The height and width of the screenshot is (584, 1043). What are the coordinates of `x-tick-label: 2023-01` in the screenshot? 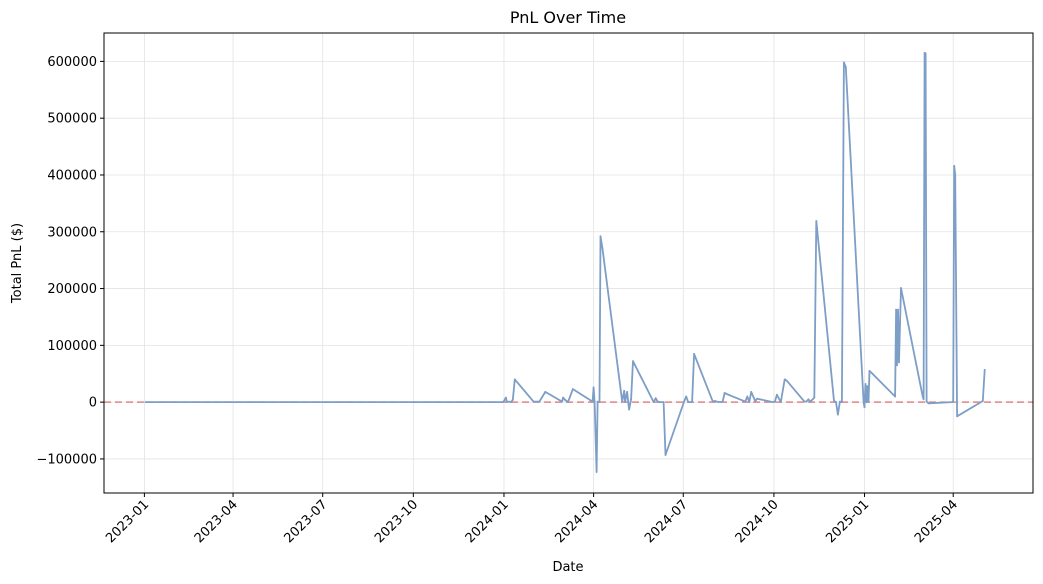 It's located at (127, 521).